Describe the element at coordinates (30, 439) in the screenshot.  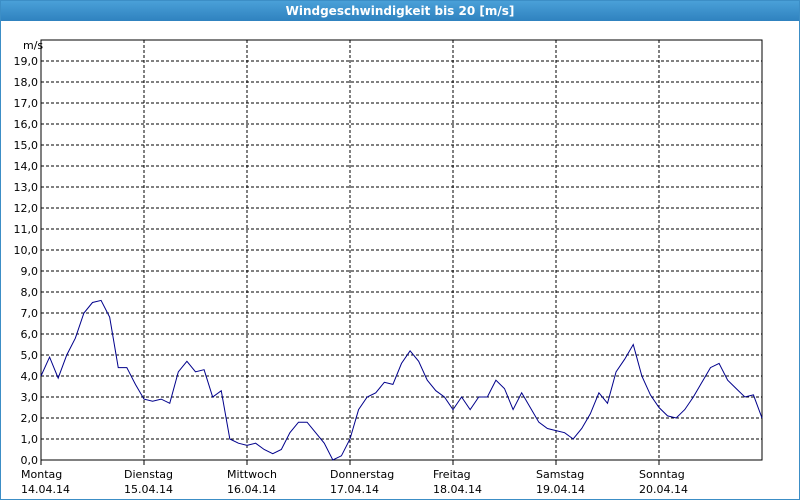
I see `y-tick-label: 1,0` at that location.